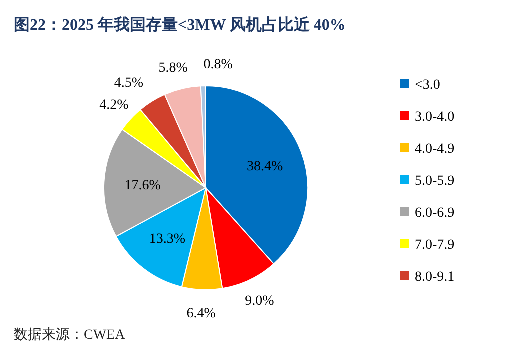 This screenshot has width=522, height=343. What do you see at coordinates (180, 25) in the screenshot?
I see `chart-title: 图22：2025 年我国存量<3MW 风机占比近 40%` at bounding box center [180, 25].